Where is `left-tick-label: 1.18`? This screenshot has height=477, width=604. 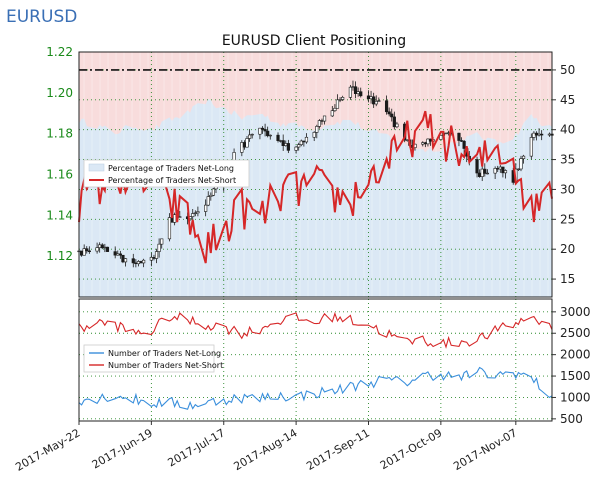
left-tick-label: 1.18 is located at coordinates (59, 134).